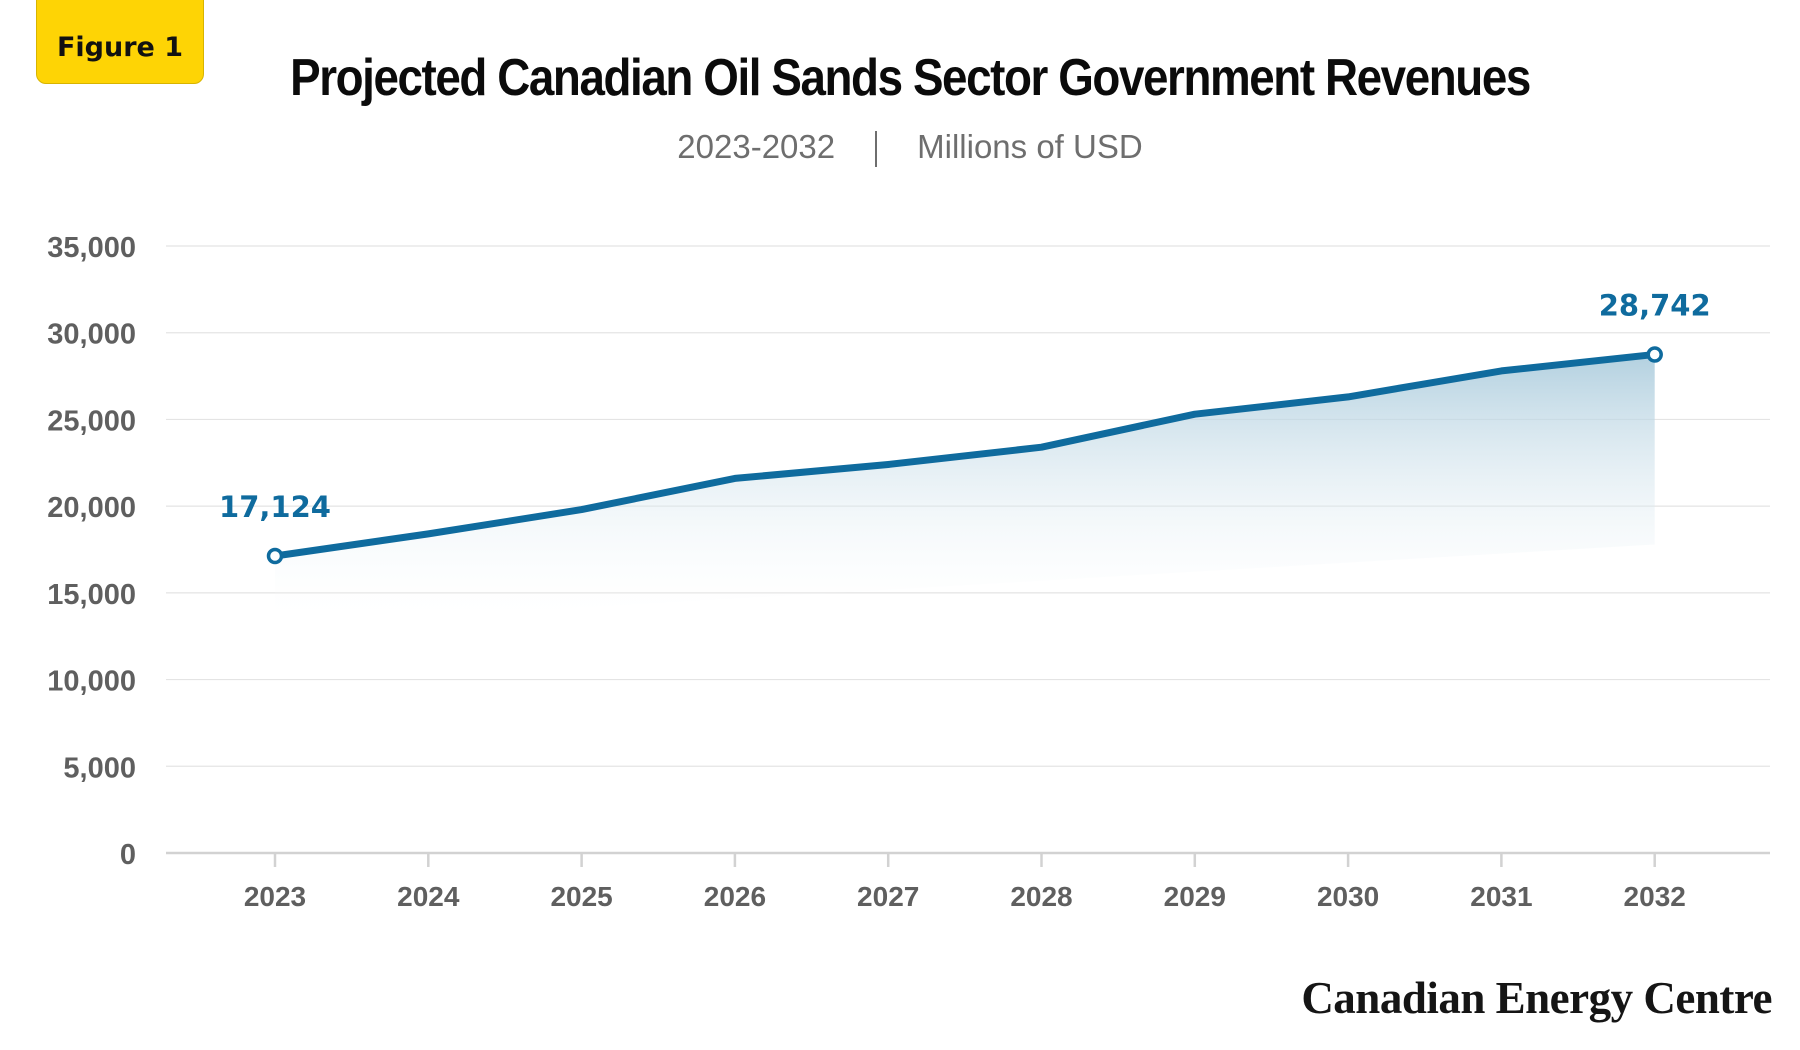  Describe the element at coordinates (1501, 896) in the screenshot. I see `x-tick-label: 2031` at that location.